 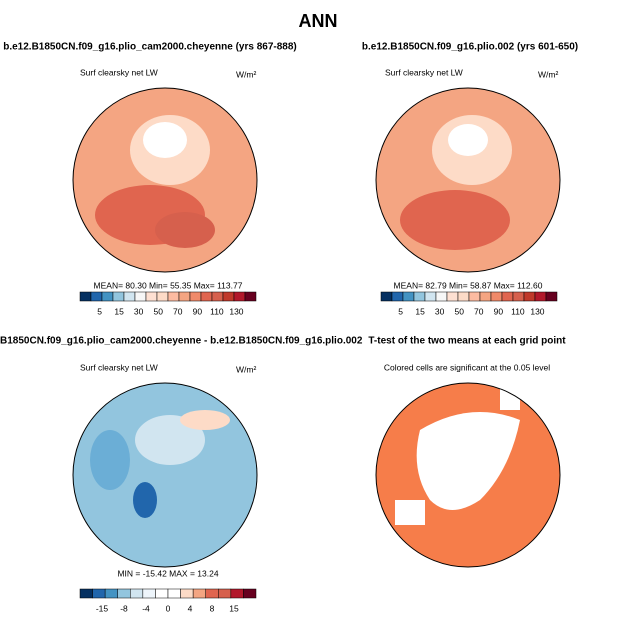 I want to click on stats: MEAN= 82.79 Min= 58.87 Max= 112.60, so click(x=468, y=285).